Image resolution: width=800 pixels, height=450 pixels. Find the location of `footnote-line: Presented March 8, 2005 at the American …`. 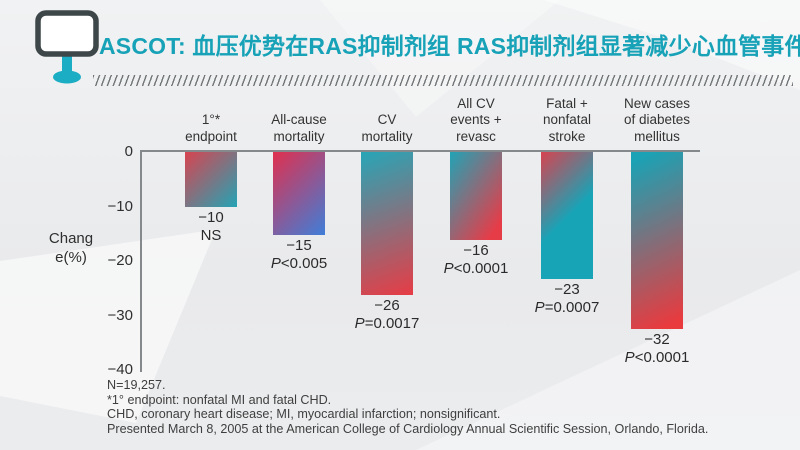

footnote-line: Presented March 8, 2005 at the American … is located at coordinates (408, 428).